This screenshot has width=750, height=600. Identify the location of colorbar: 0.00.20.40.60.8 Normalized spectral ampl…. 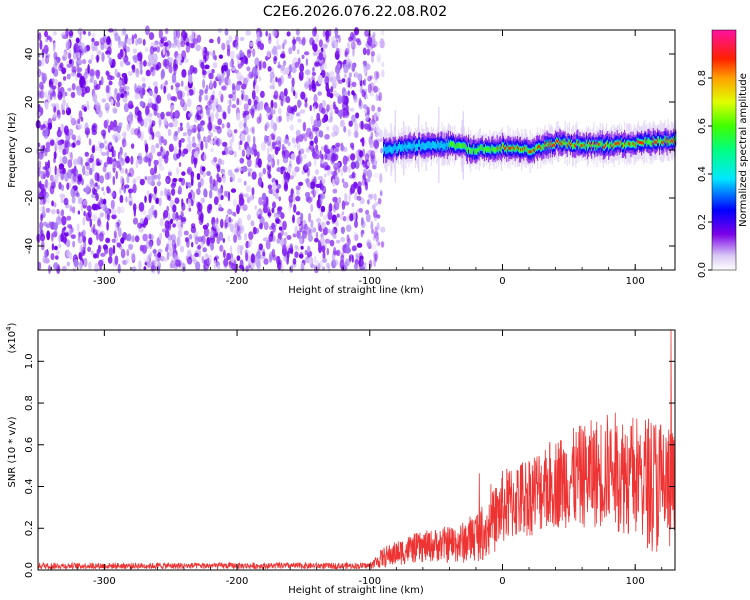
(723, 153).